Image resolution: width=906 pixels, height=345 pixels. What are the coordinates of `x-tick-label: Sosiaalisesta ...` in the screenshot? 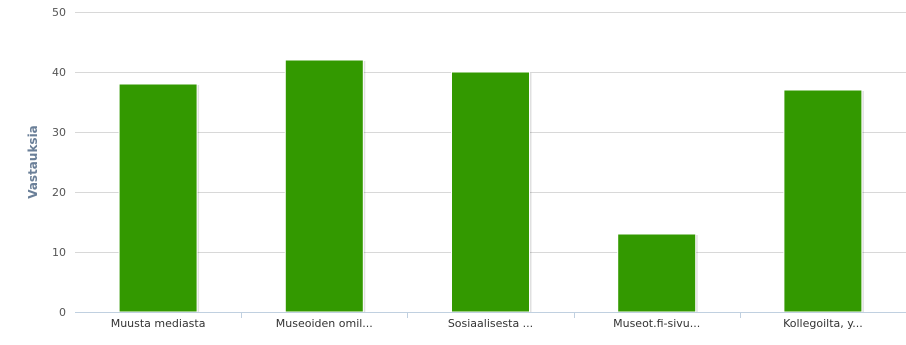 It's located at (490, 323).